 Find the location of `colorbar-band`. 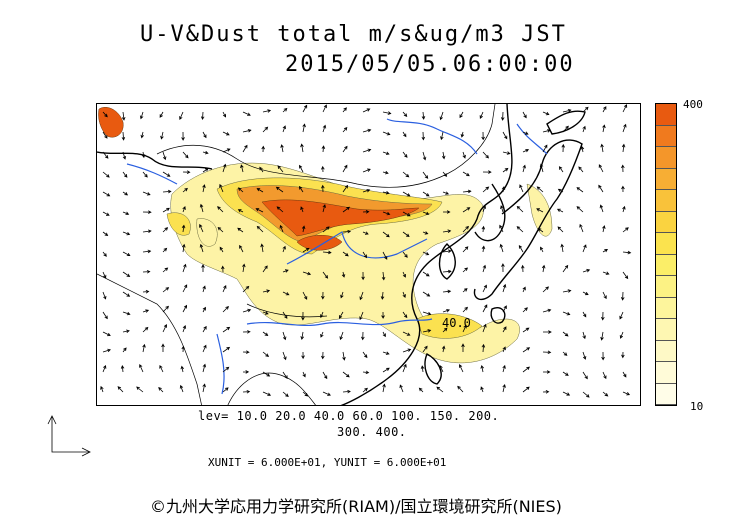

colorbar-band is located at coordinates (666, 222).